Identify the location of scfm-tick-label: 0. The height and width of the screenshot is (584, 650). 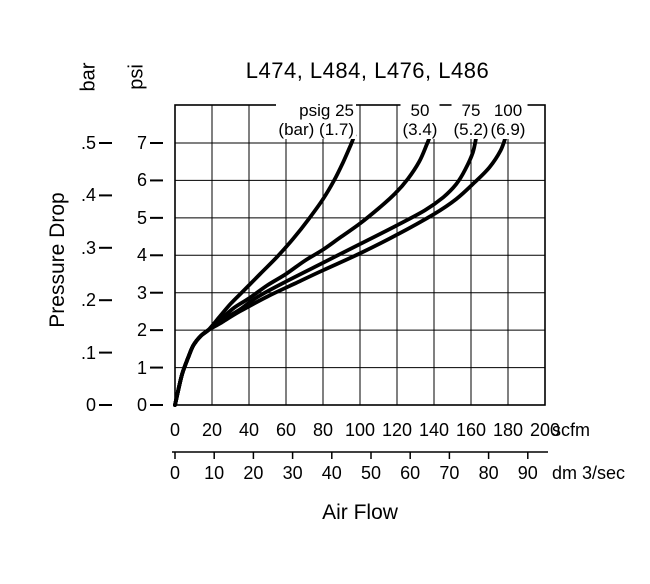
(175, 430).